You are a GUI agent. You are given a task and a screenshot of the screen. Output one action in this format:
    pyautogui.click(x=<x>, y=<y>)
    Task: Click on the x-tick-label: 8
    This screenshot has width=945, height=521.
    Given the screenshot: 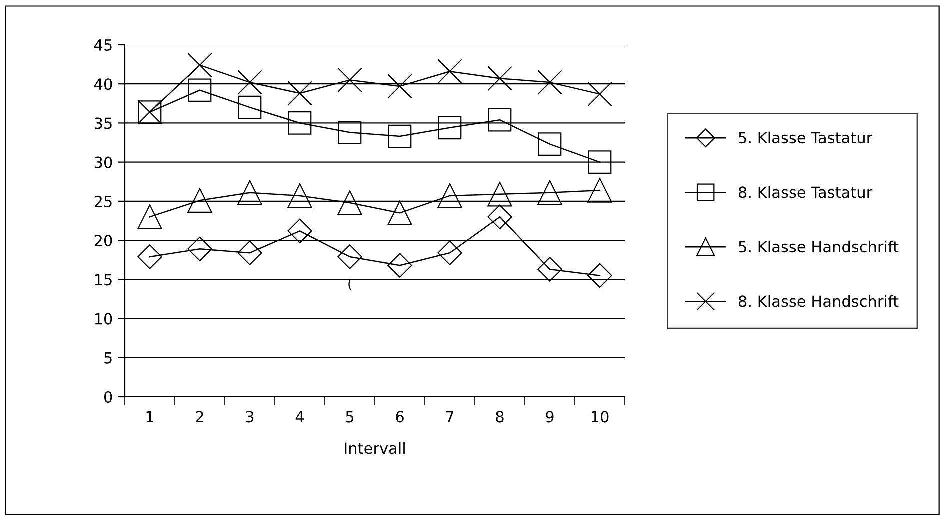 What is the action you would take?
    pyautogui.click(x=500, y=417)
    